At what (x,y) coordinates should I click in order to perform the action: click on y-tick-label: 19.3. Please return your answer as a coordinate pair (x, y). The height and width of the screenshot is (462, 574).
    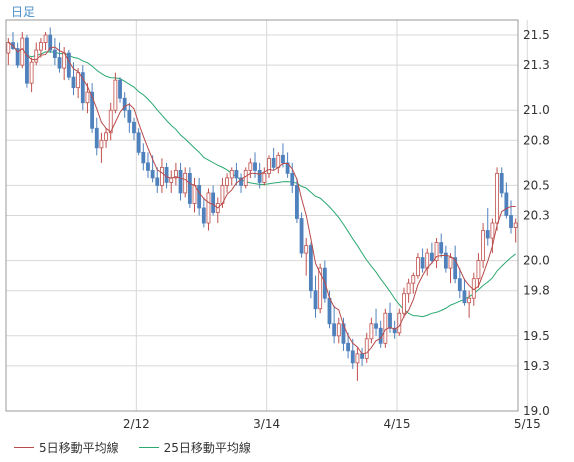
    Looking at the image, I should click on (536, 366).